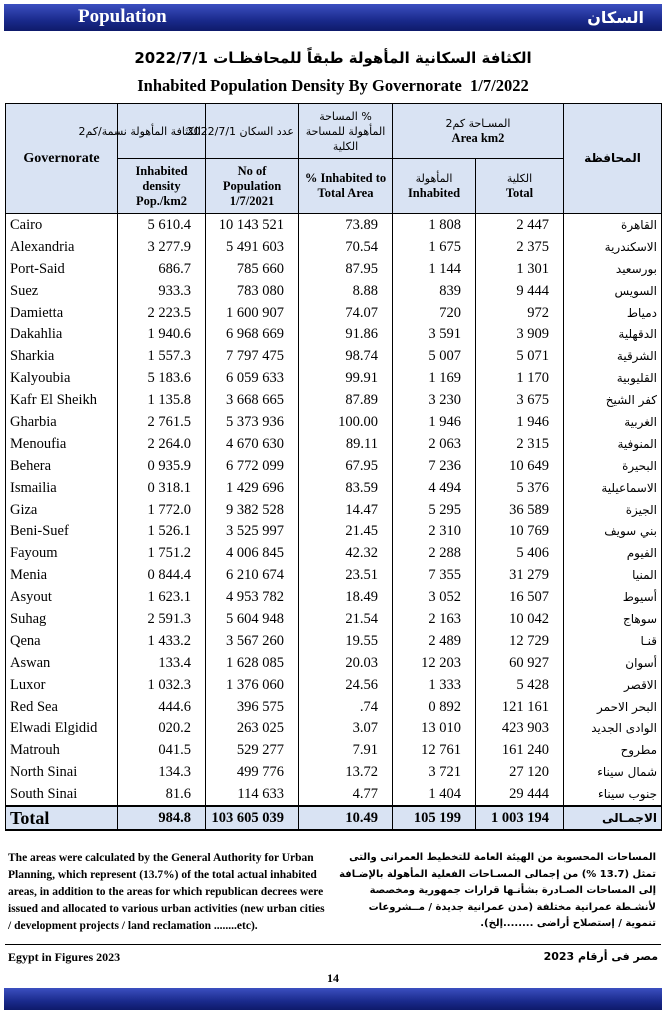  Describe the element at coordinates (519, 178) in the screenshot. I see `header-text: الكلية` at that location.